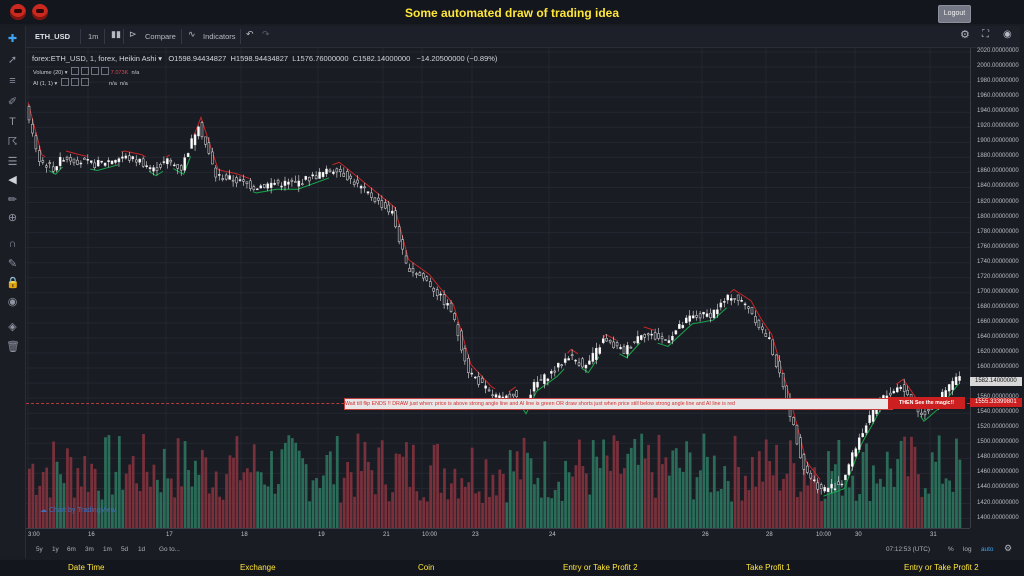 The height and width of the screenshot is (576, 1024). I want to click on series-title: forex:ETH_USD, 1, forex, Heikin Ashi, so click(94, 58).